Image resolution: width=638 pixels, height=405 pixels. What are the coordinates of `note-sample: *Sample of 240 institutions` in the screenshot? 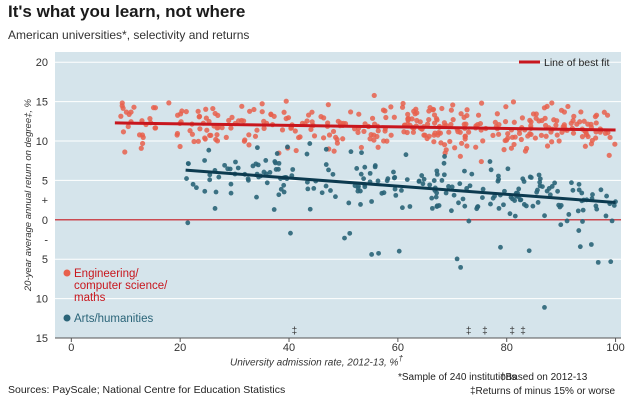 It's located at (457, 377).